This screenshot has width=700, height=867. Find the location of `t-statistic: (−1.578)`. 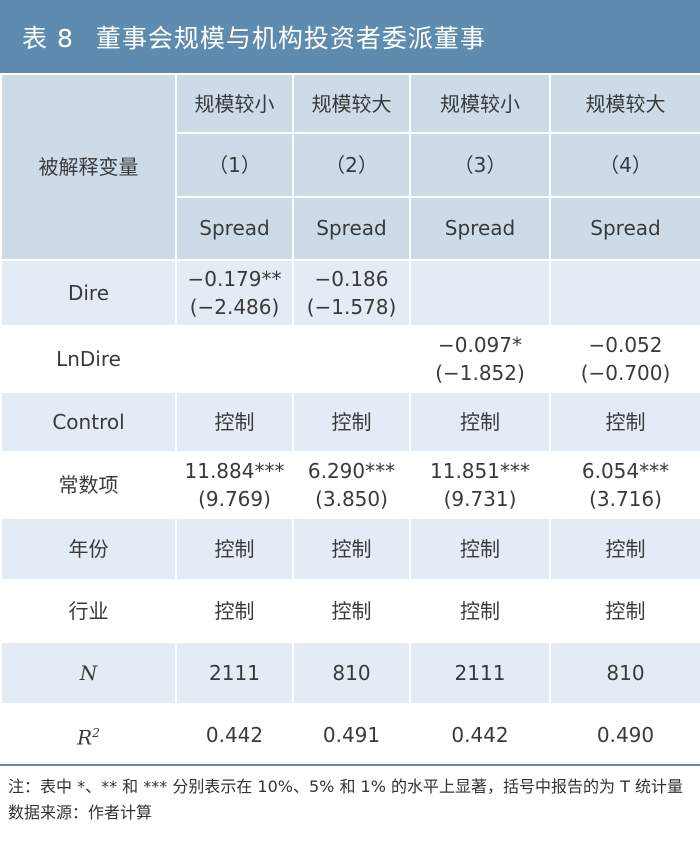

t-statistic: (−1.578) is located at coordinates (351, 307).